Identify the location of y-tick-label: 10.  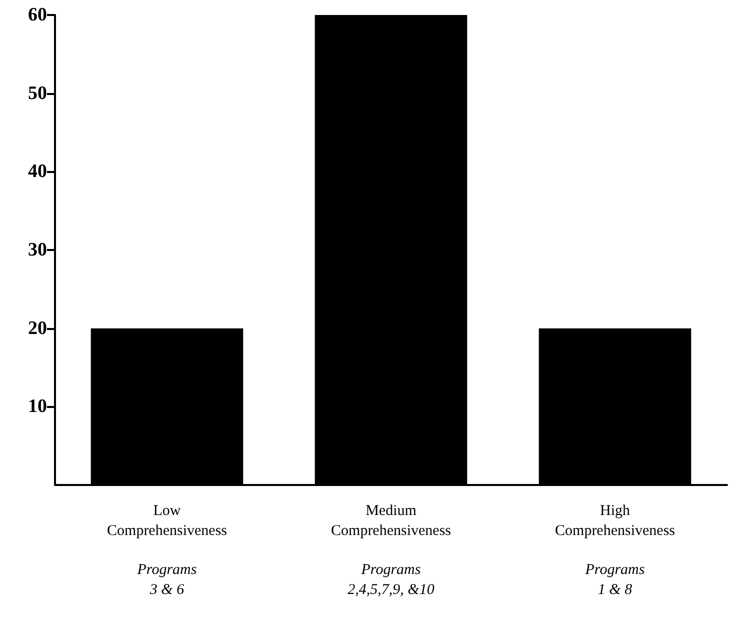
(37, 407).